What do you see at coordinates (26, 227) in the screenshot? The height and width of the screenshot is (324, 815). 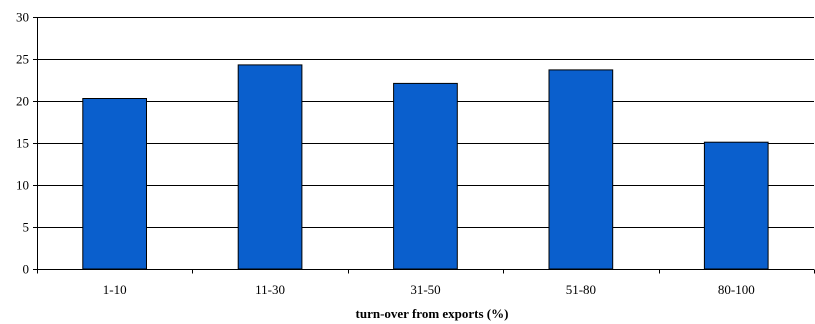 I see `y-tick-label: 5` at bounding box center [26, 227].